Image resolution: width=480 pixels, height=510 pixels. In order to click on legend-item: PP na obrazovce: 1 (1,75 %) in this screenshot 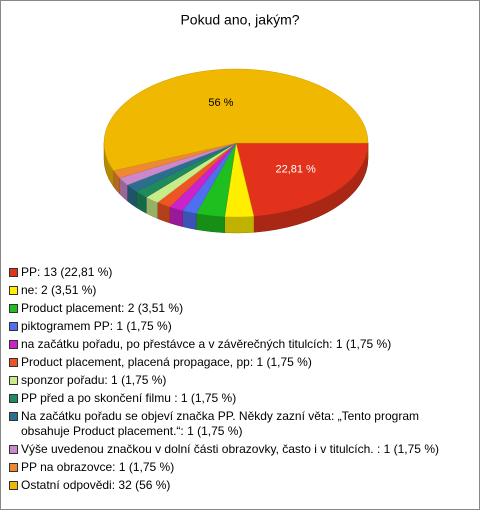, I will do `click(240, 467)`.